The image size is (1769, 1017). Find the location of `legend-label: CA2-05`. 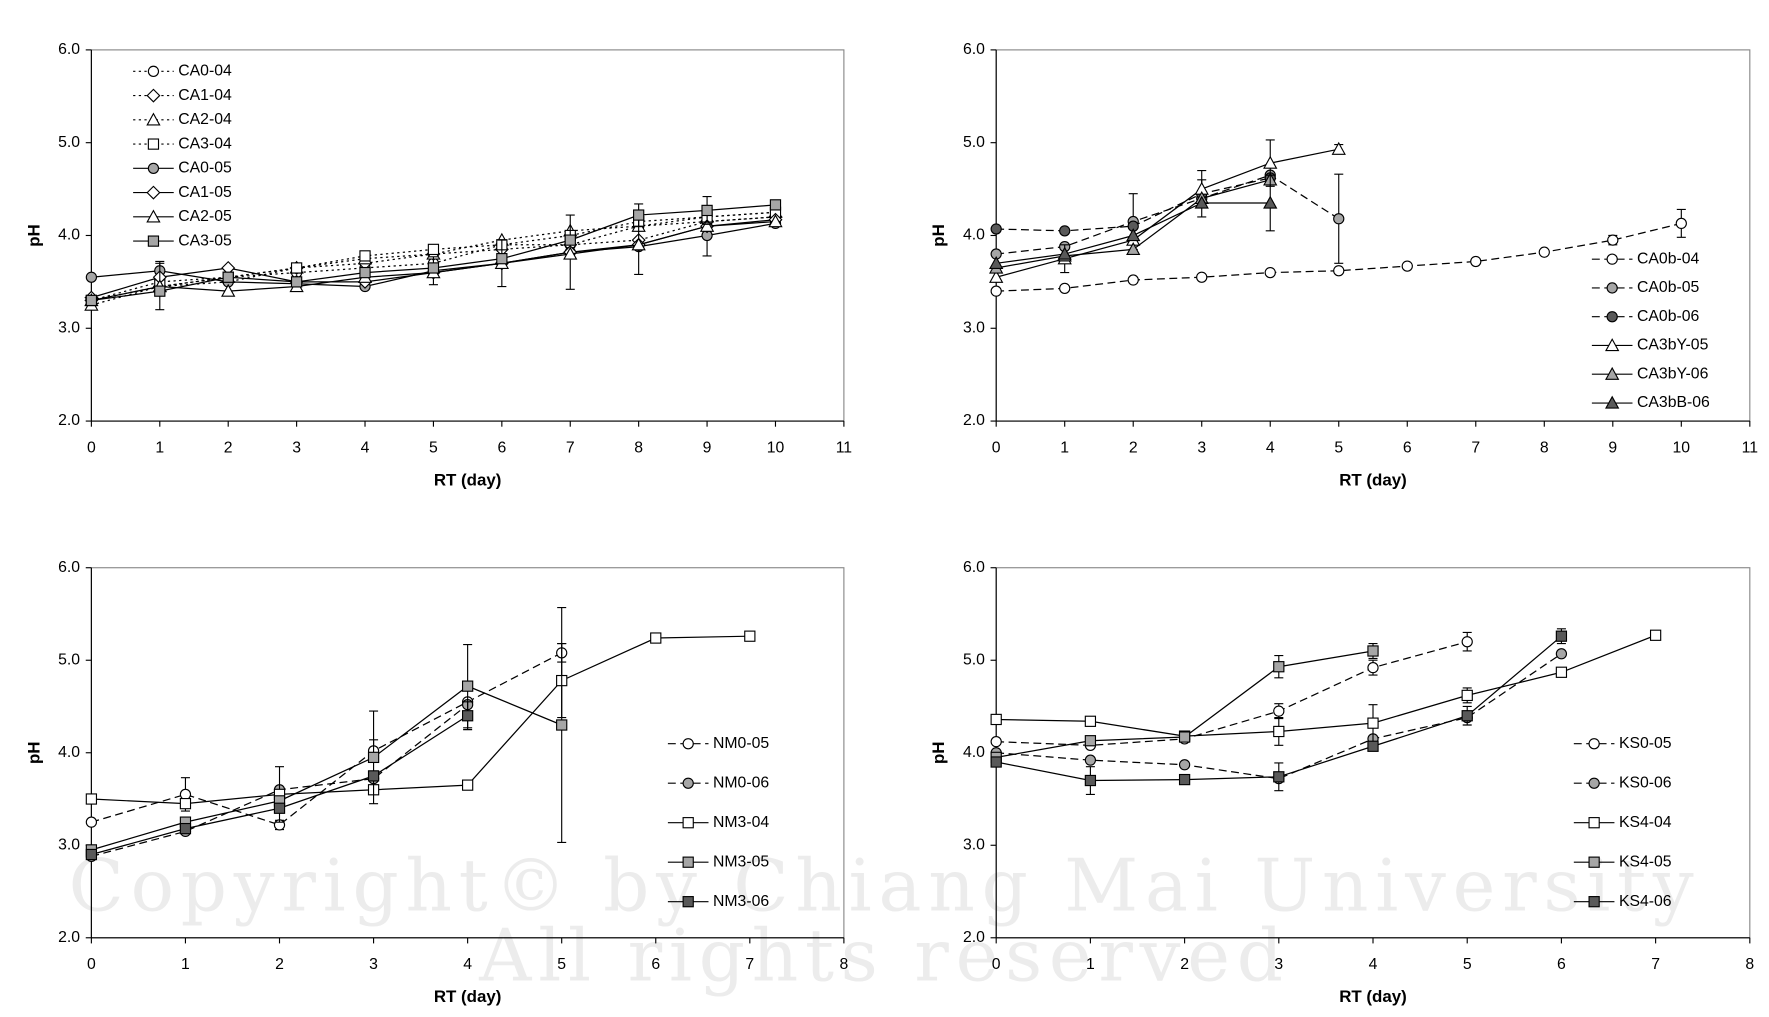

legend-label: CA2-05 is located at coordinates (205, 216).